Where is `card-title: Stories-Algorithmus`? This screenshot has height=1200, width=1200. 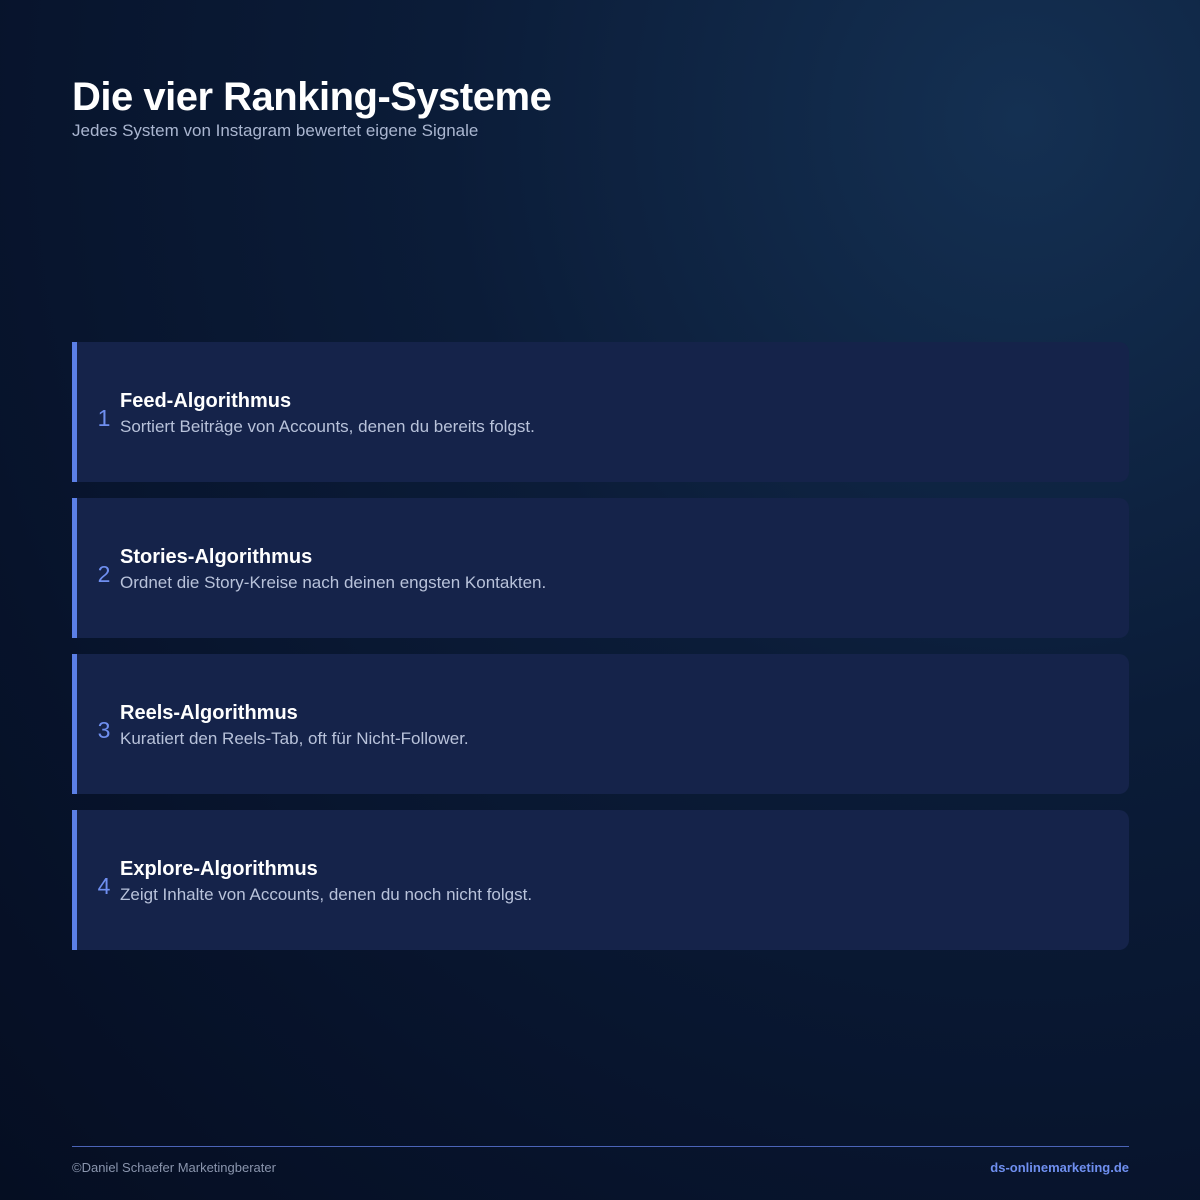 card-title: Stories-Algorithmus is located at coordinates (216, 557).